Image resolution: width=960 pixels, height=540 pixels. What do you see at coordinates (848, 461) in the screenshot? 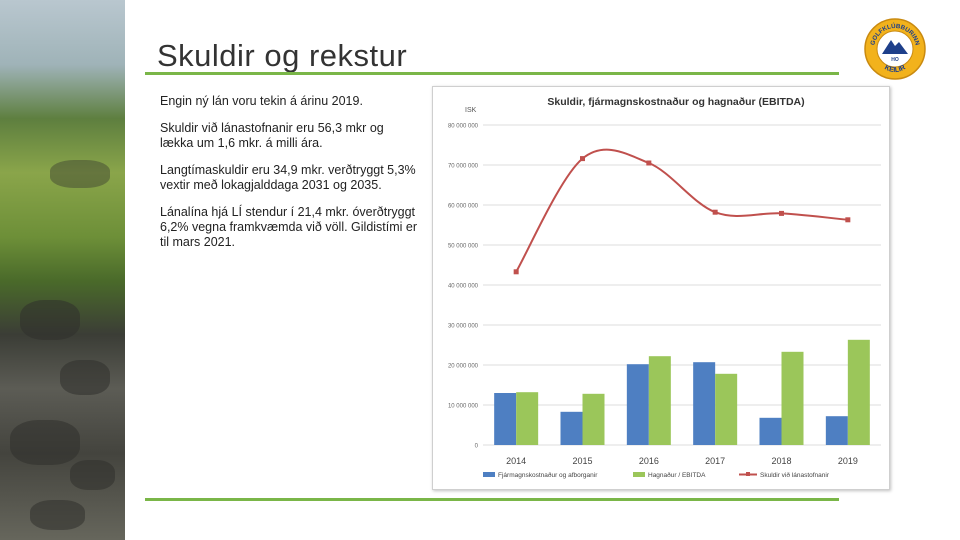
I see `x-tick-label: 2019` at bounding box center [848, 461].